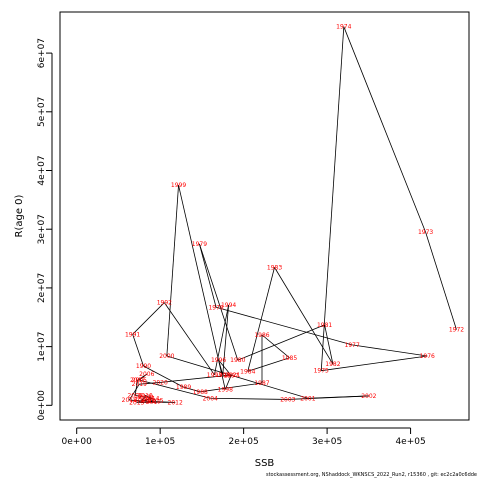 The height and width of the screenshot is (480, 480). What do you see at coordinates (214, 375) in the screenshot?
I see `point-label-1993: 1993` at bounding box center [214, 375].